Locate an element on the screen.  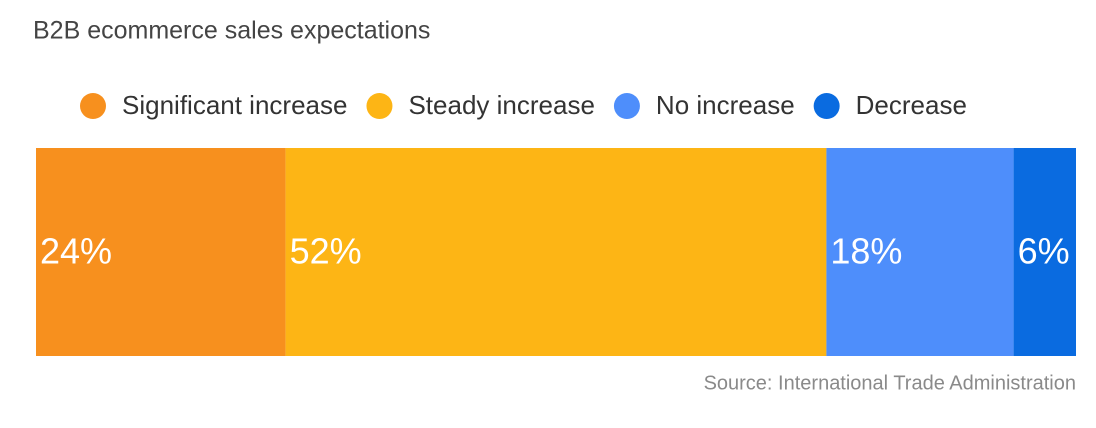
legend-label: Decrease is located at coordinates (911, 105).